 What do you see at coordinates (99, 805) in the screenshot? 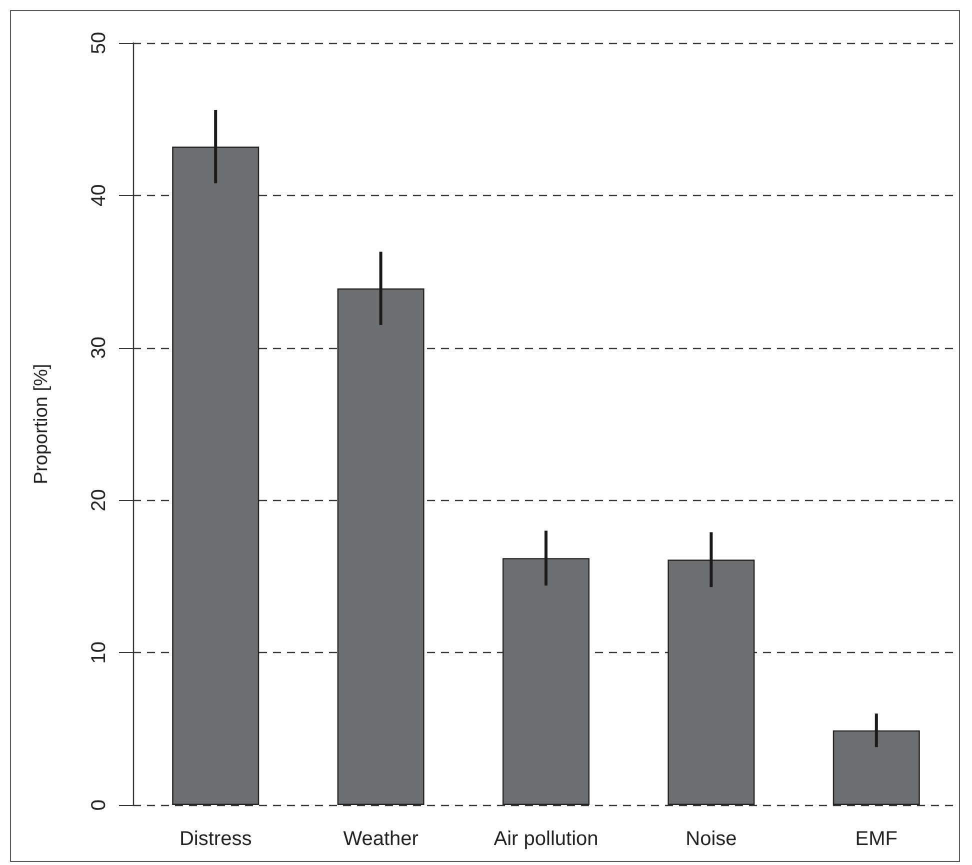
I see `y-tick-label: 0` at bounding box center [99, 805].